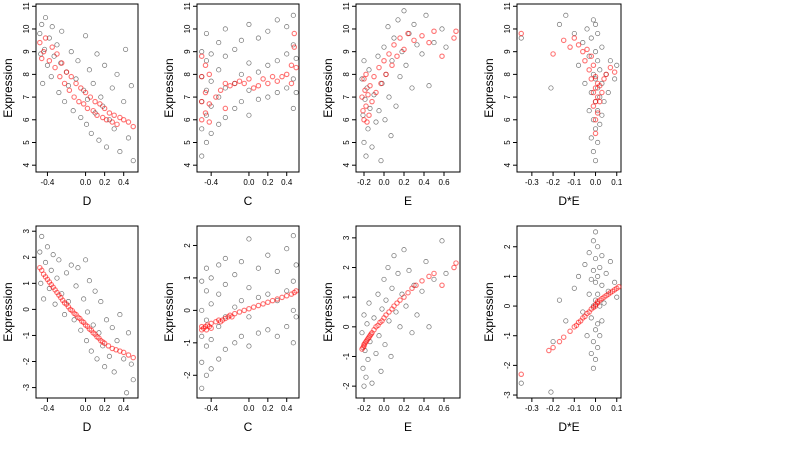 This screenshot has width=800, height=450. I want to click on series-observed, so click(569, 88).